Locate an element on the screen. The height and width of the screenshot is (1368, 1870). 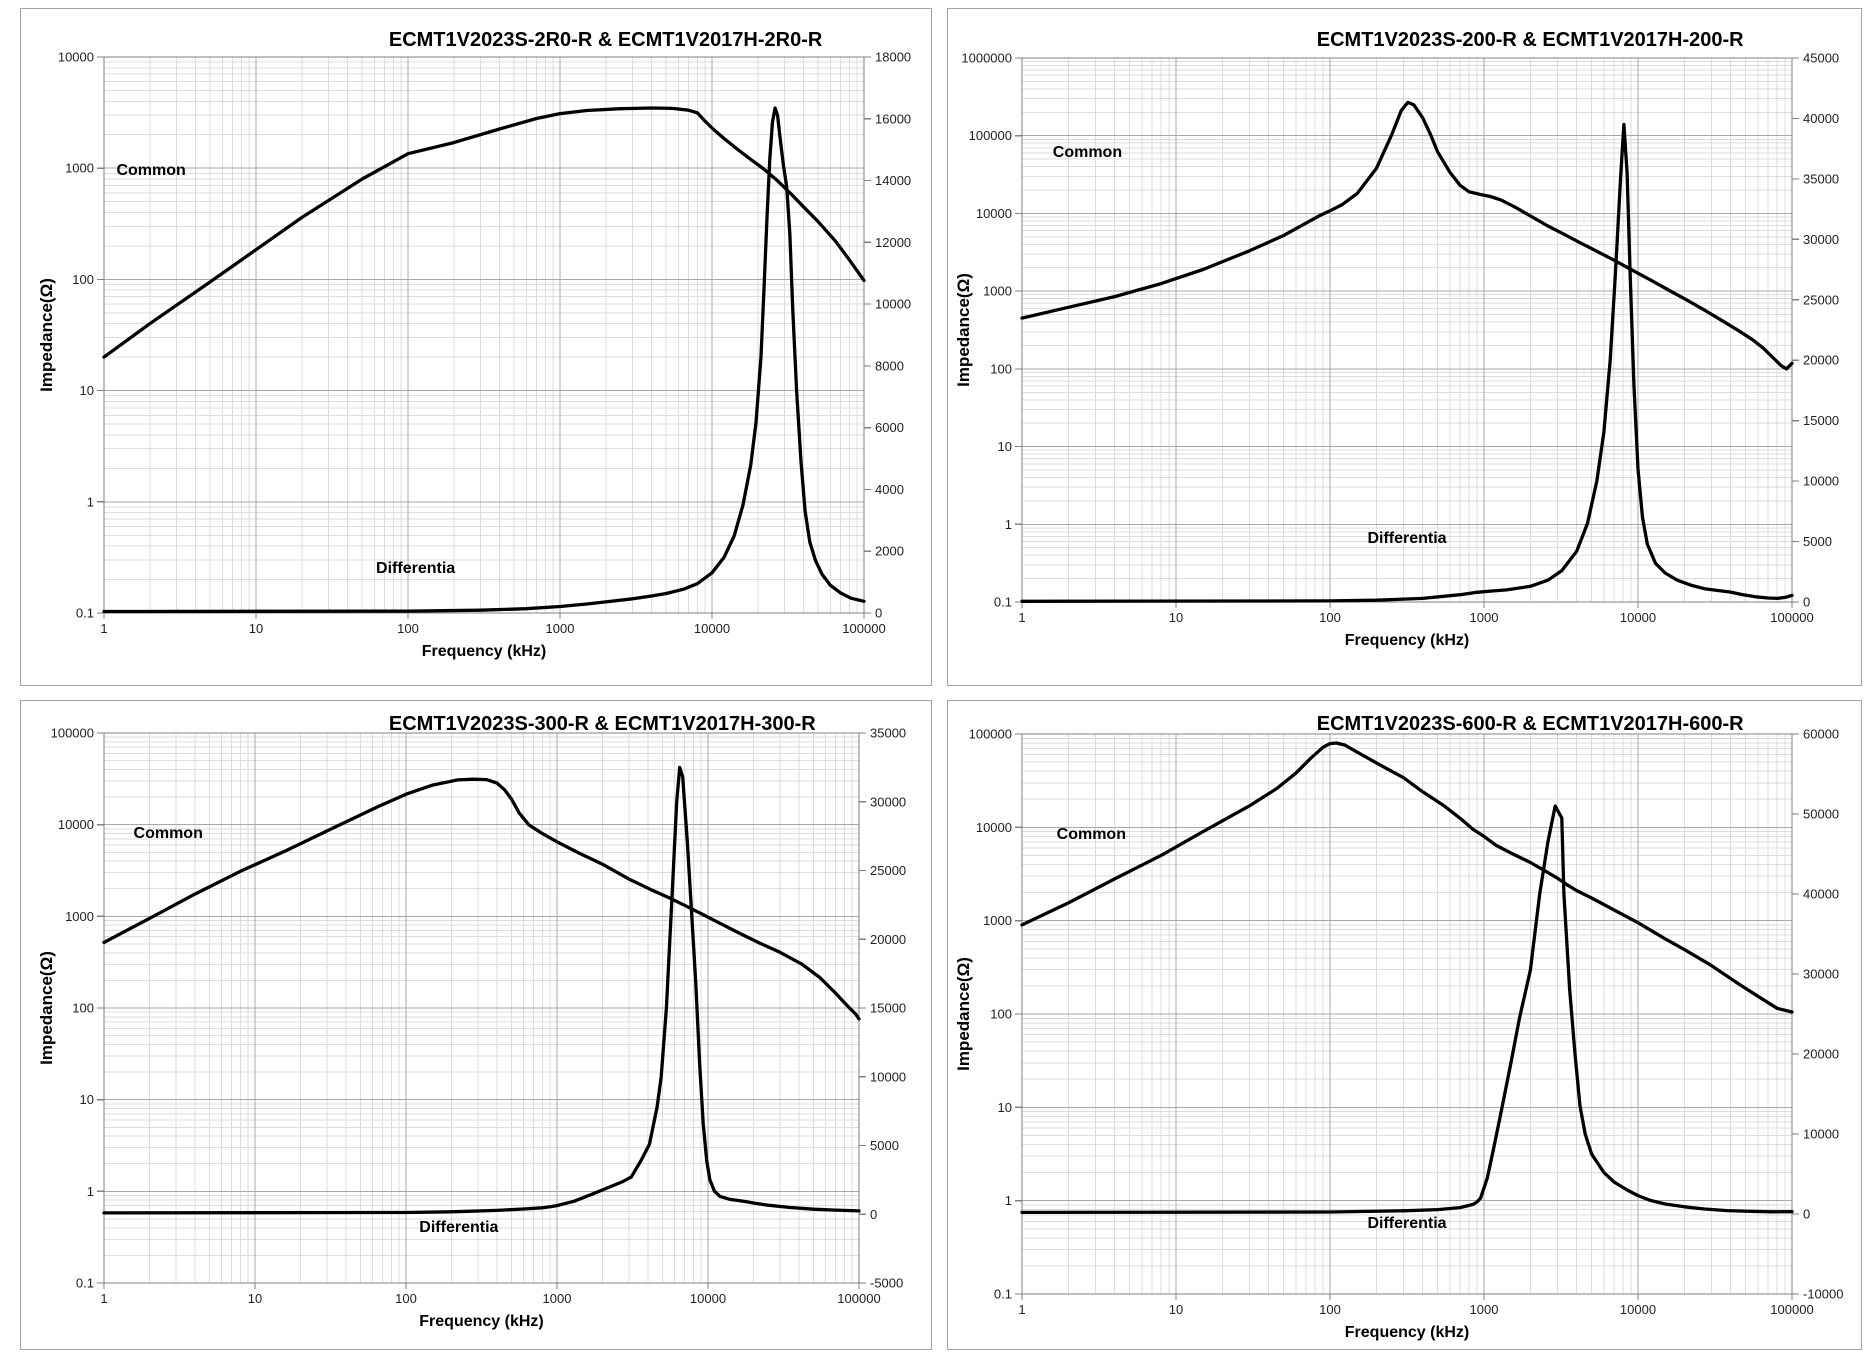
right-tick-label: 8000 is located at coordinates (889, 365).